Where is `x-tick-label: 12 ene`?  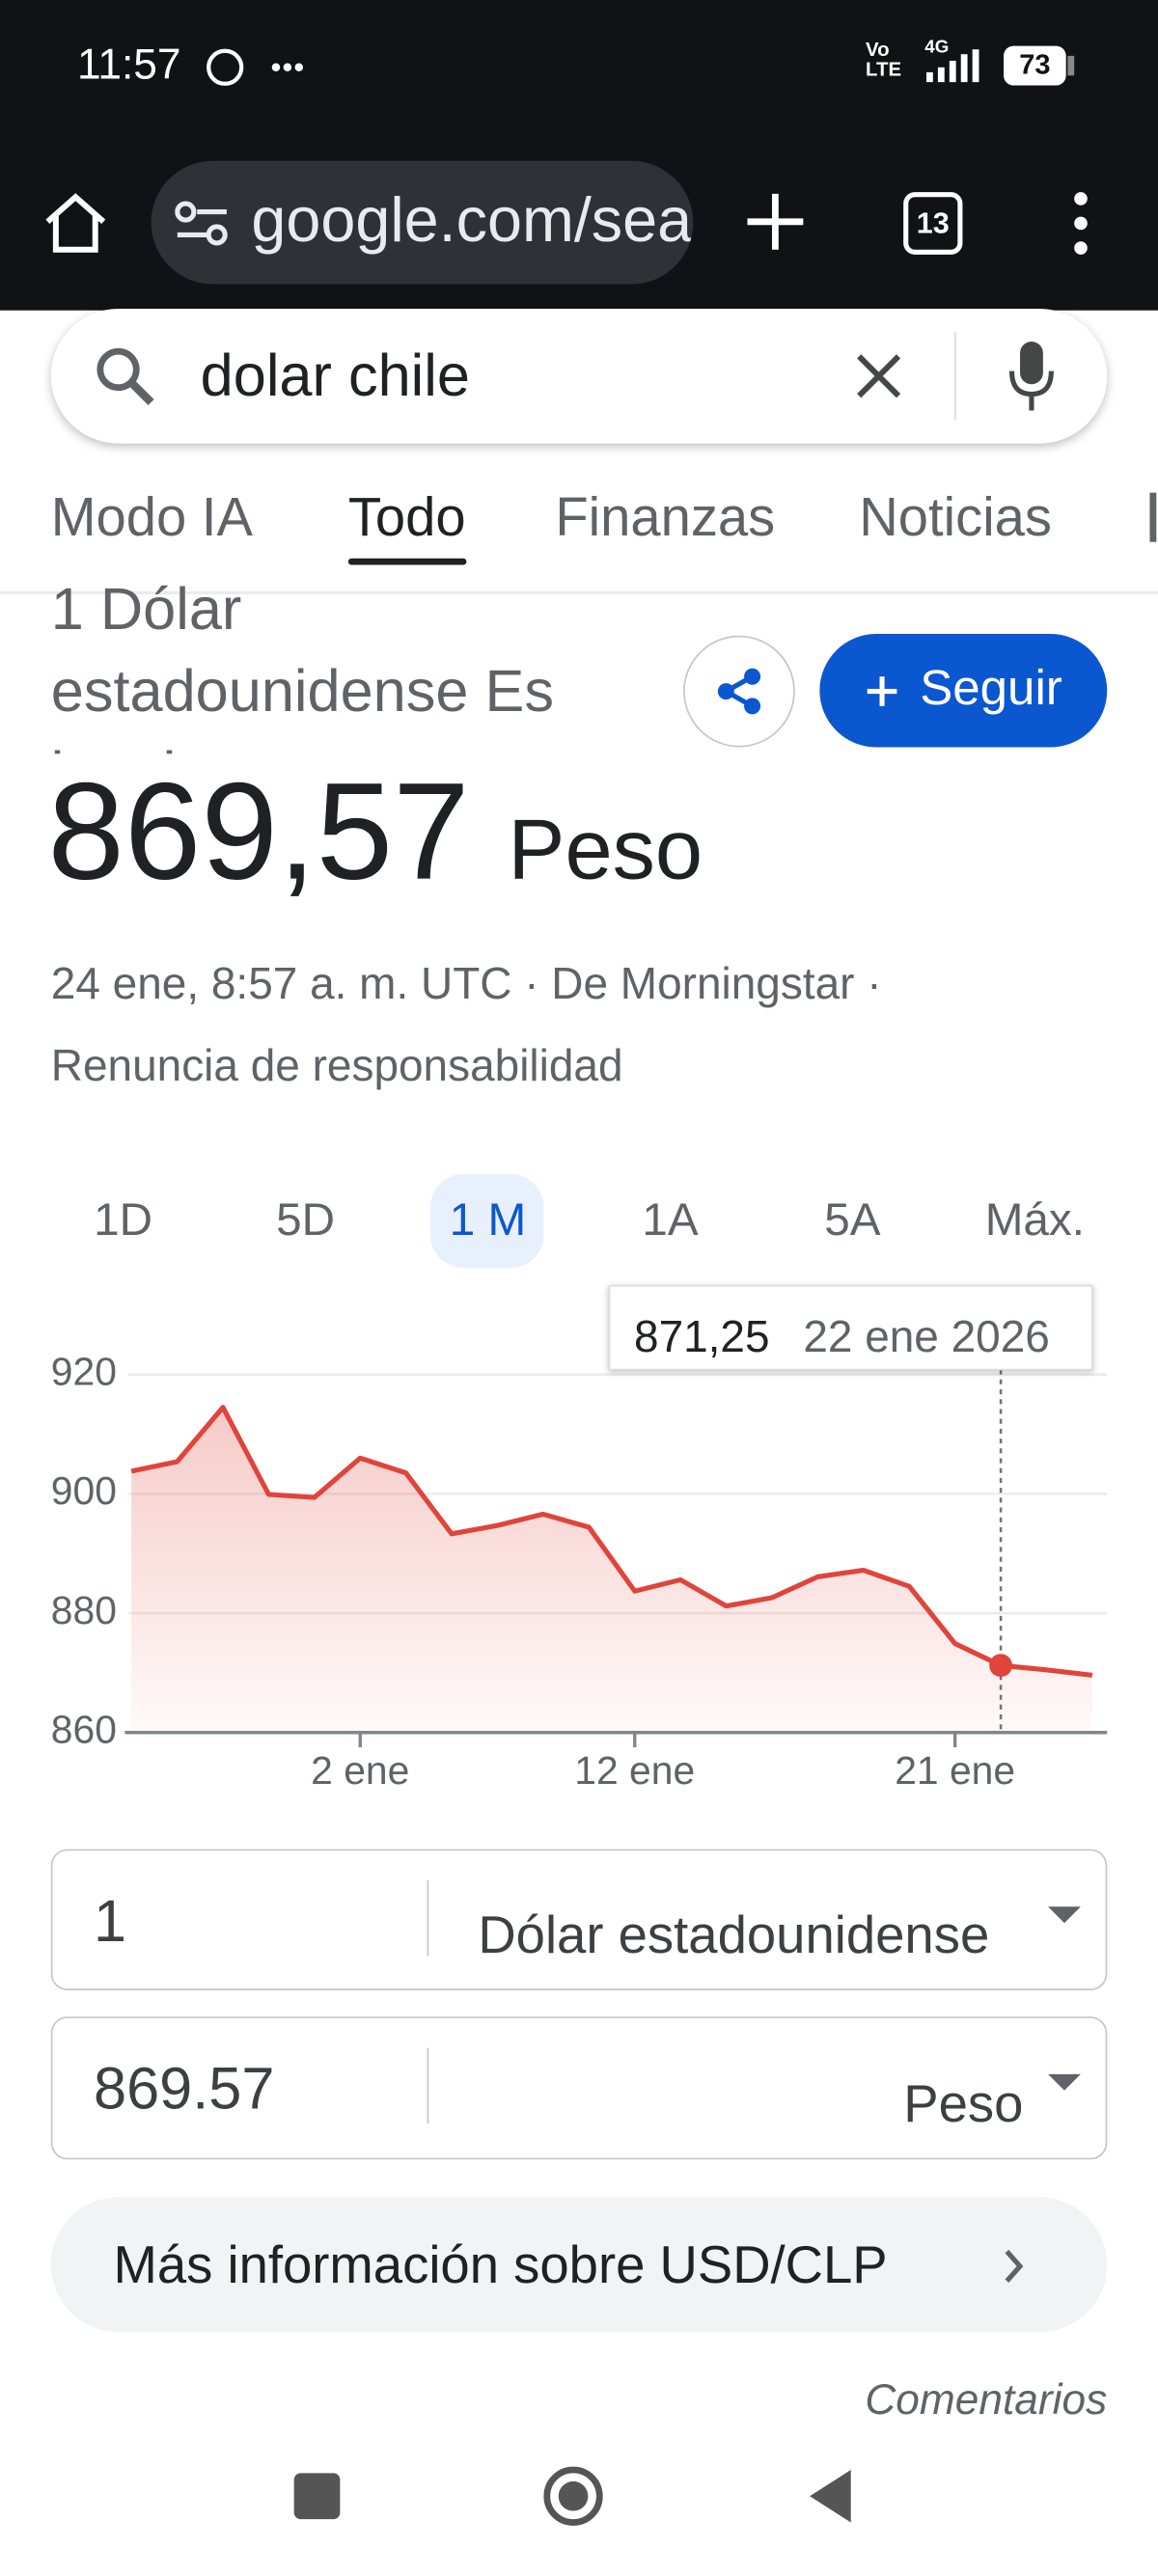 x-tick-label: 12 ene is located at coordinates (634, 1770).